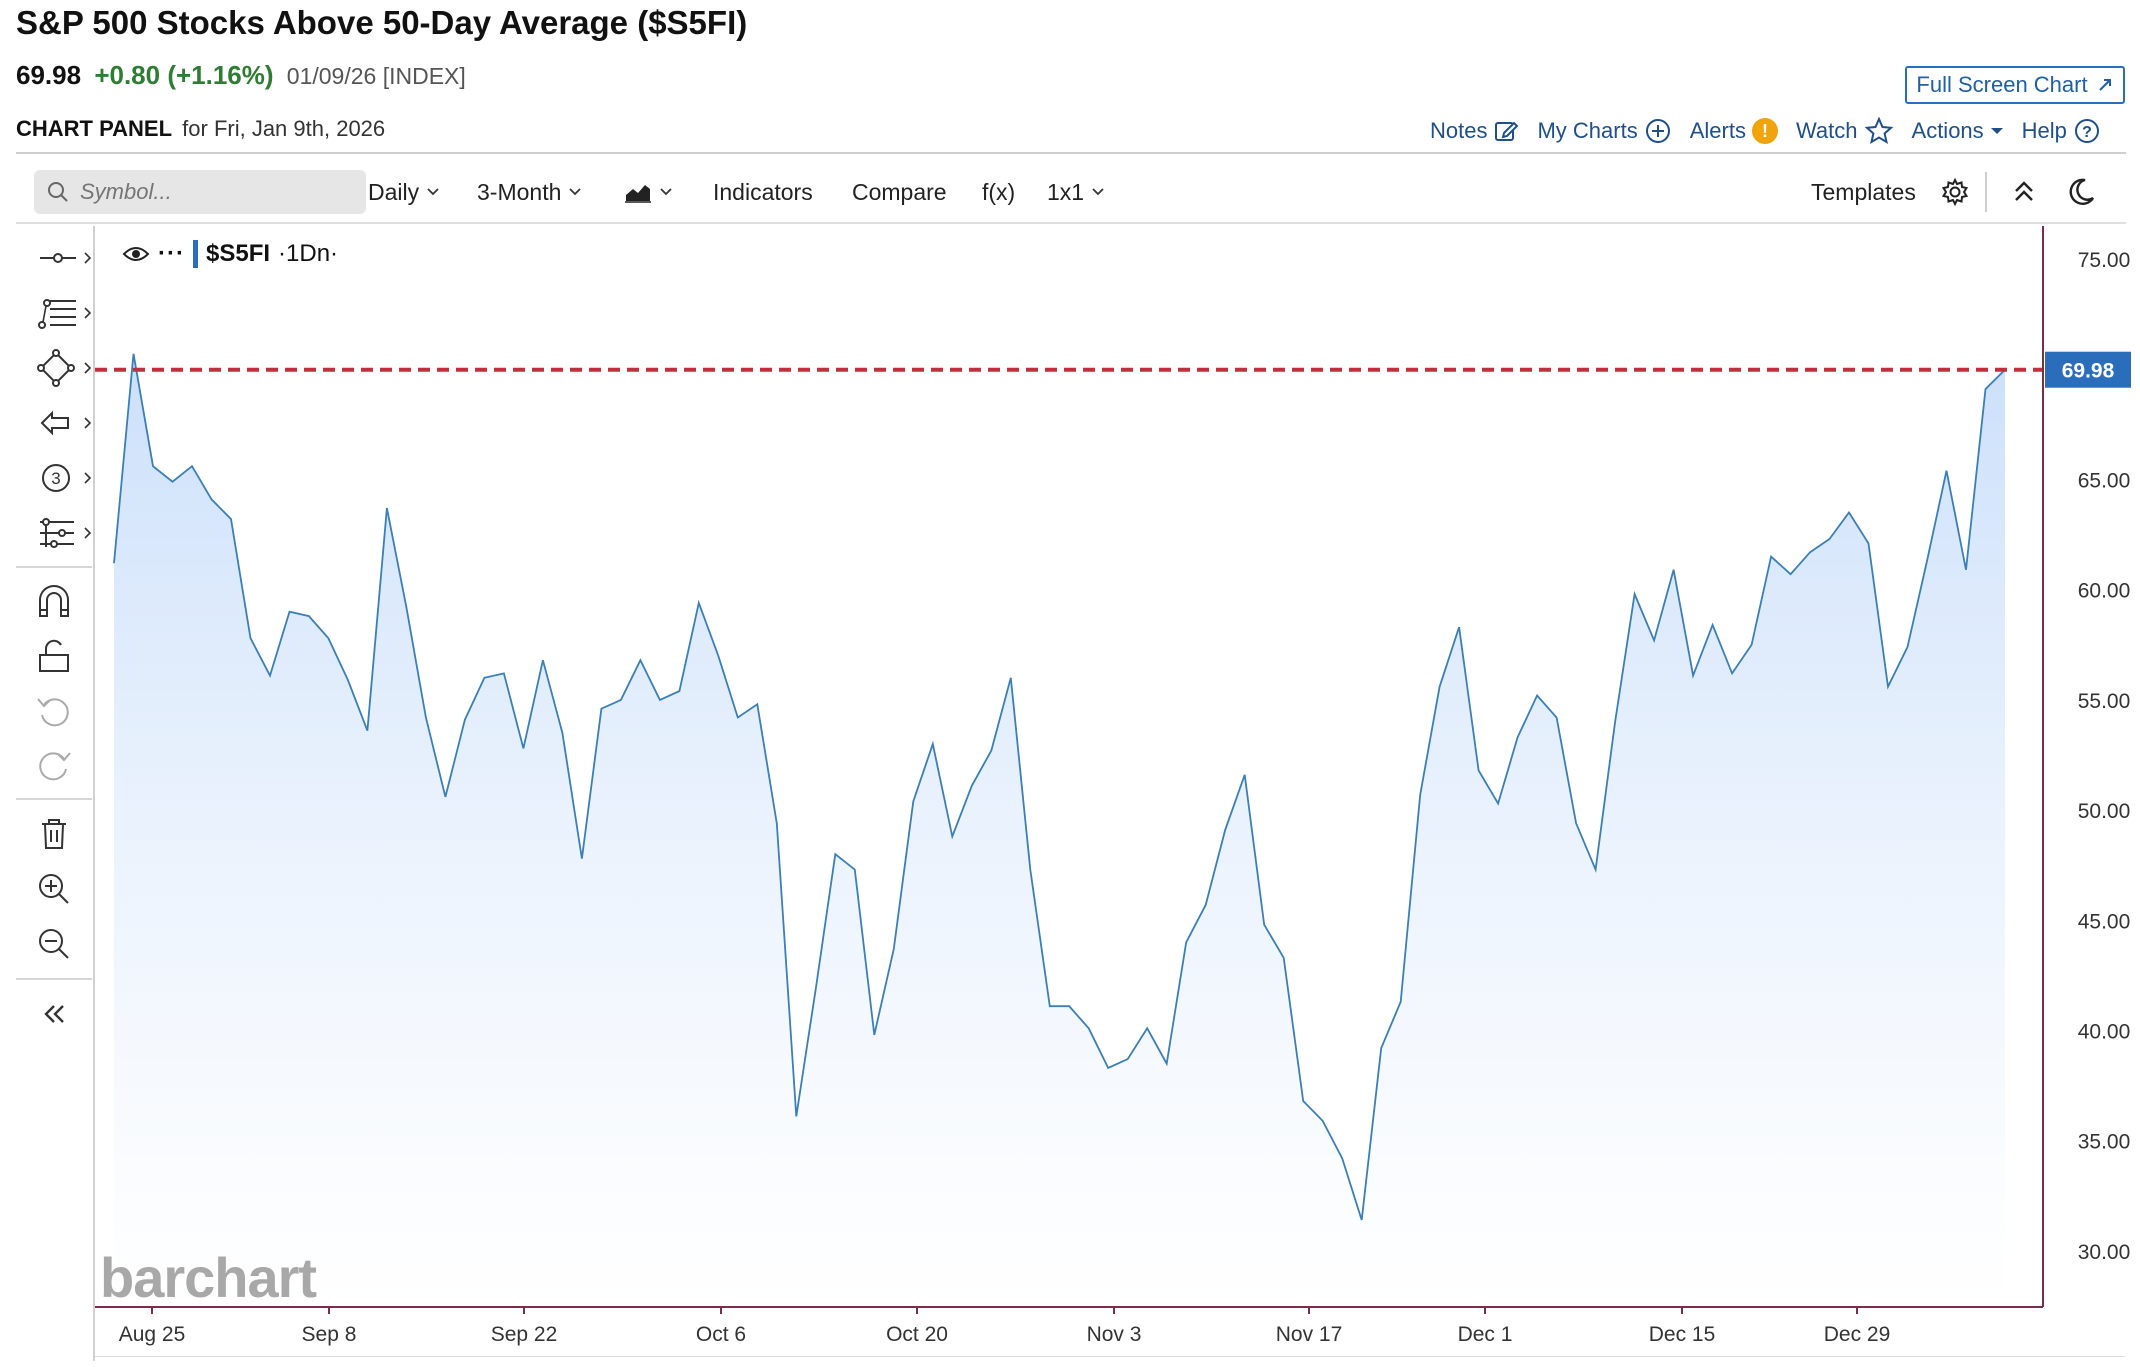 This screenshot has width=2140, height=1367. What do you see at coordinates (1459, 130) in the screenshot?
I see `notes-label: Notes` at bounding box center [1459, 130].